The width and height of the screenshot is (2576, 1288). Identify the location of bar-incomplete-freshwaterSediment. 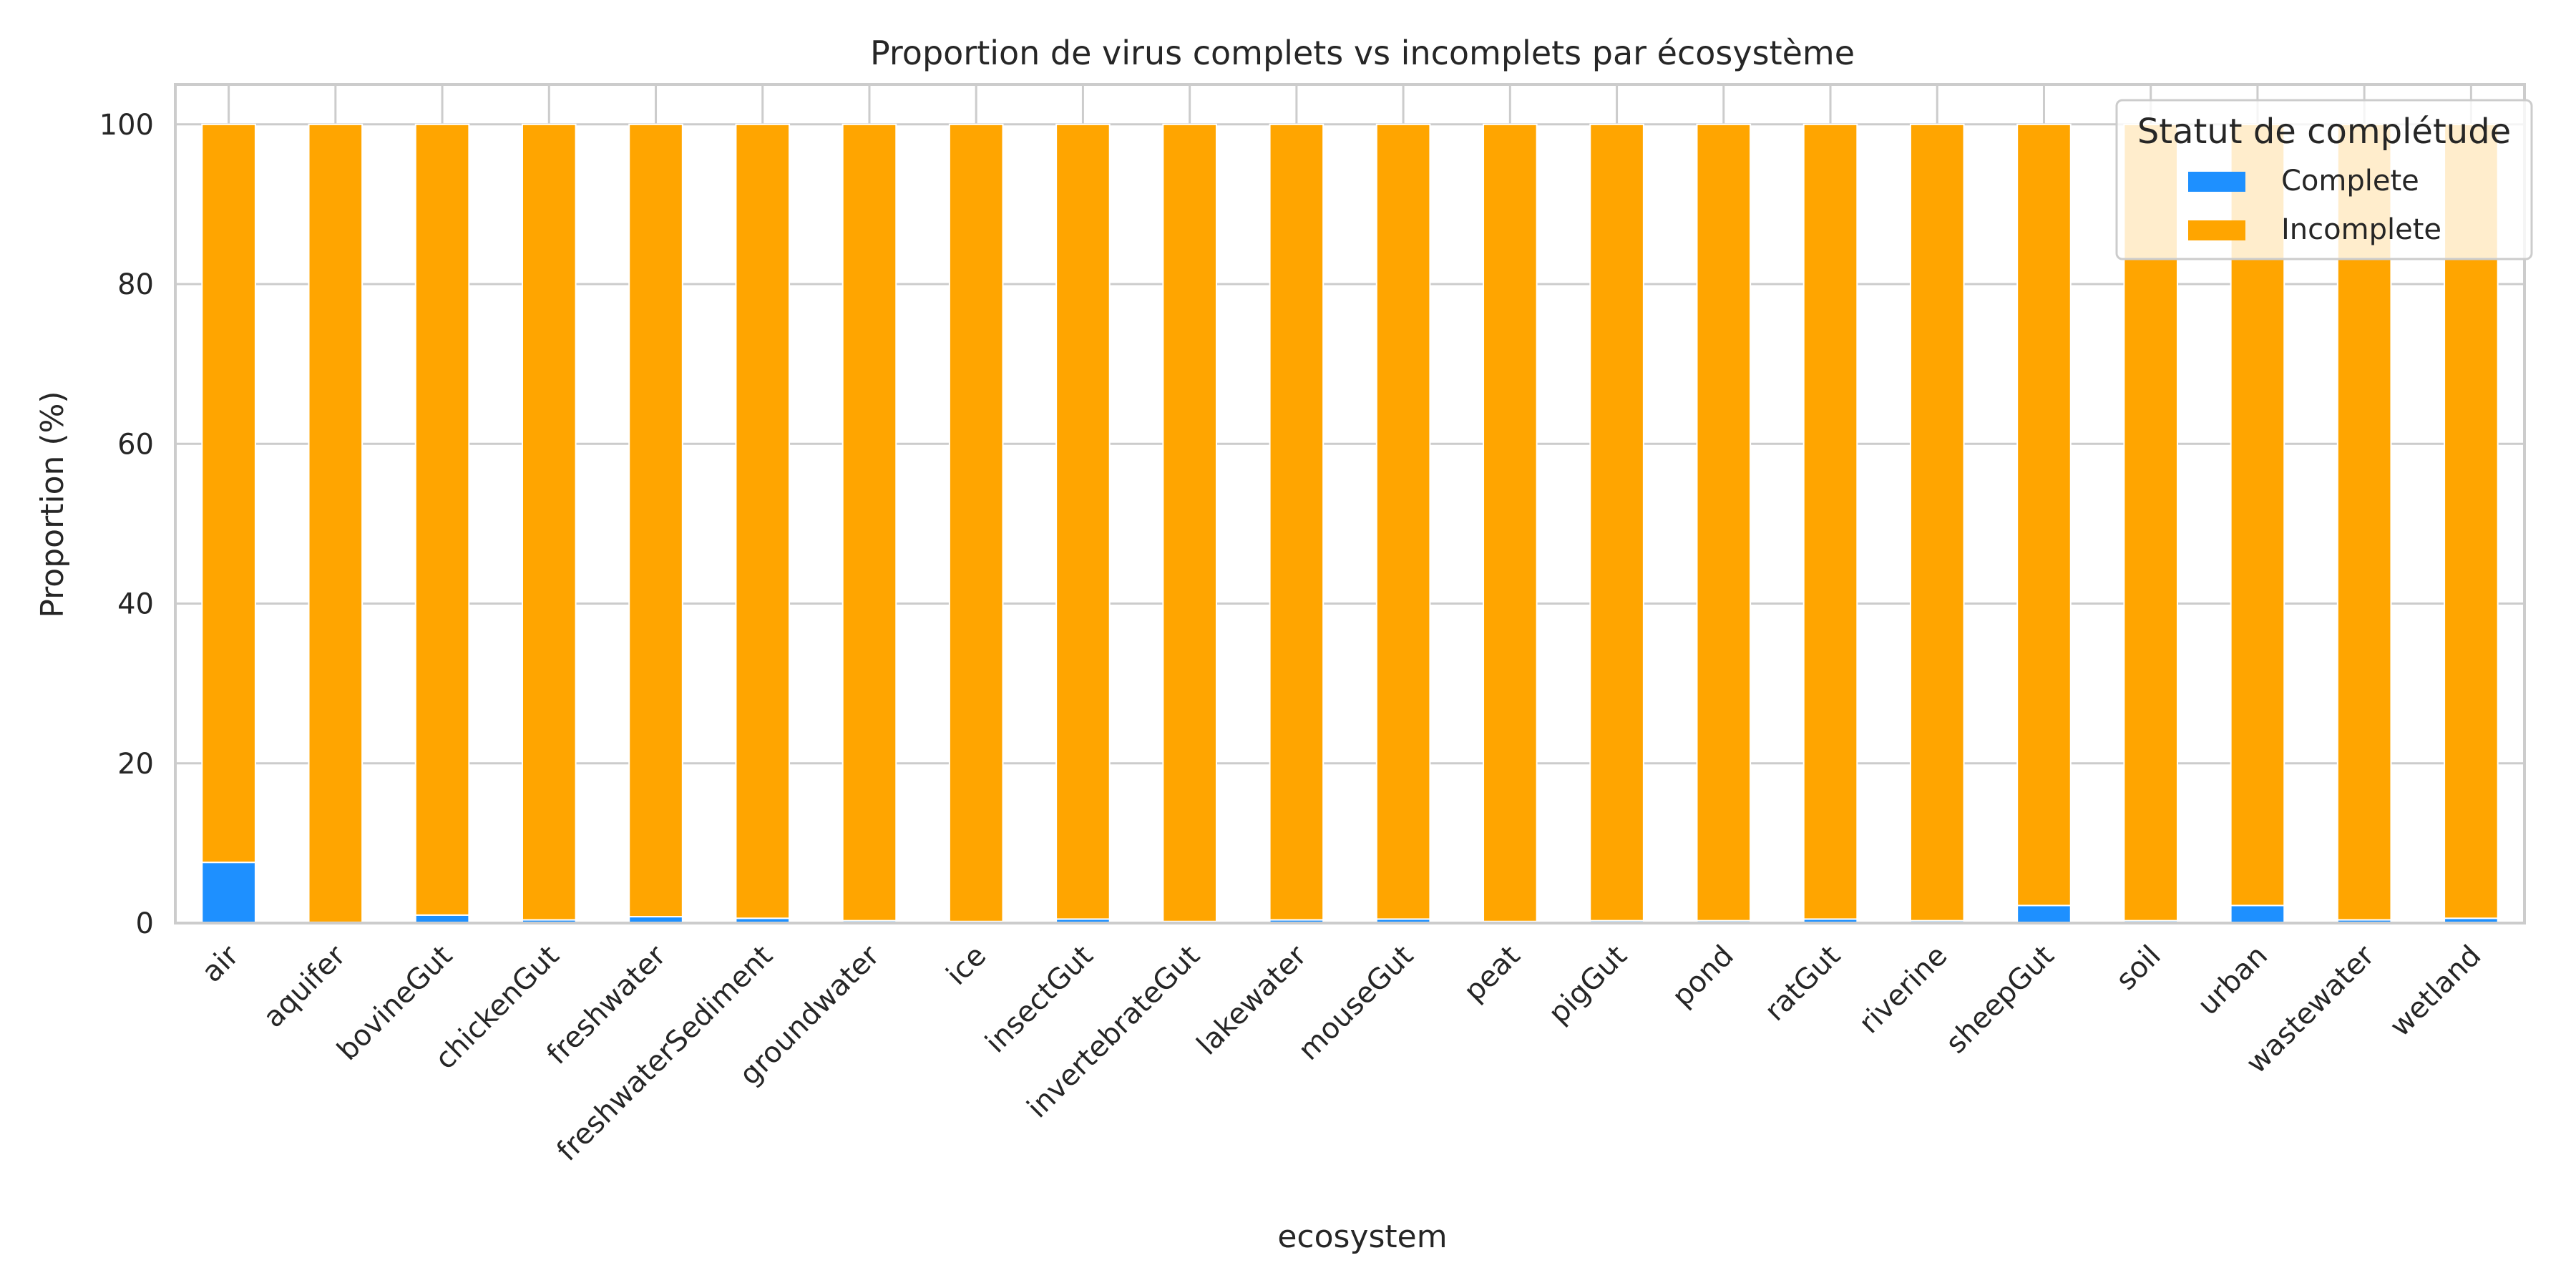
(763, 521).